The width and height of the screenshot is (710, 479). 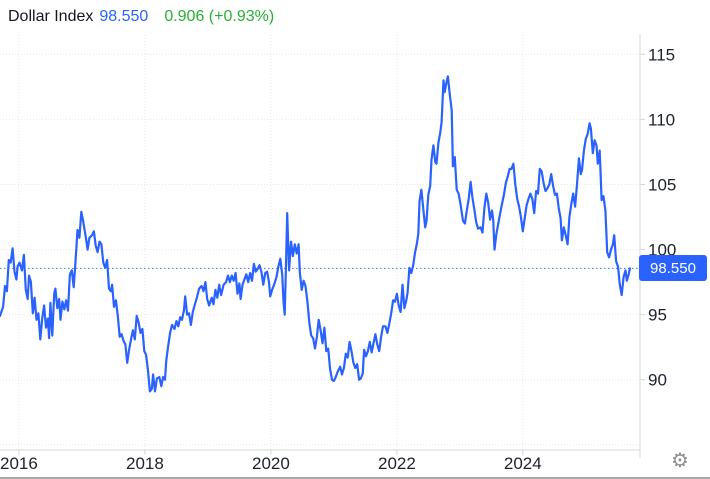 What do you see at coordinates (657, 380) in the screenshot?
I see `y-axis-label: 90` at bounding box center [657, 380].